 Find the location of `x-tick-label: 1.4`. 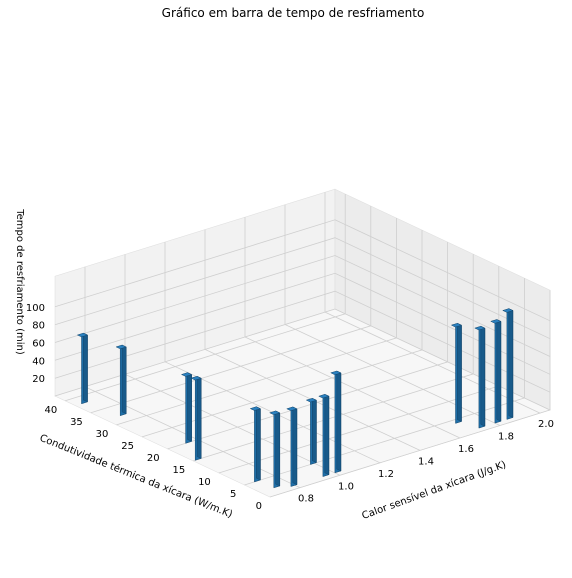

x-tick-label: 1.4 is located at coordinates (426, 461).